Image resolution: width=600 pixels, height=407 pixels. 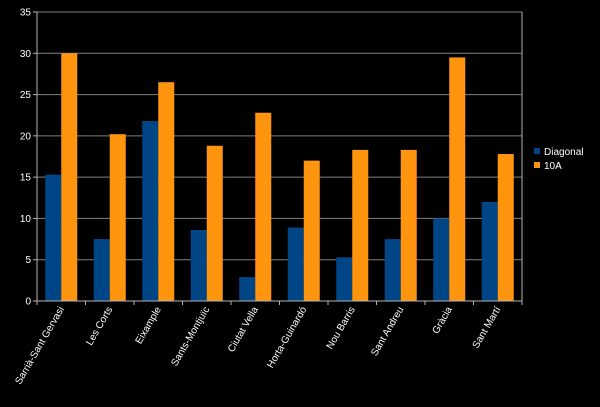 What do you see at coordinates (443, 320) in the screenshot?
I see `x-tick-label: Gràcia` at bounding box center [443, 320].